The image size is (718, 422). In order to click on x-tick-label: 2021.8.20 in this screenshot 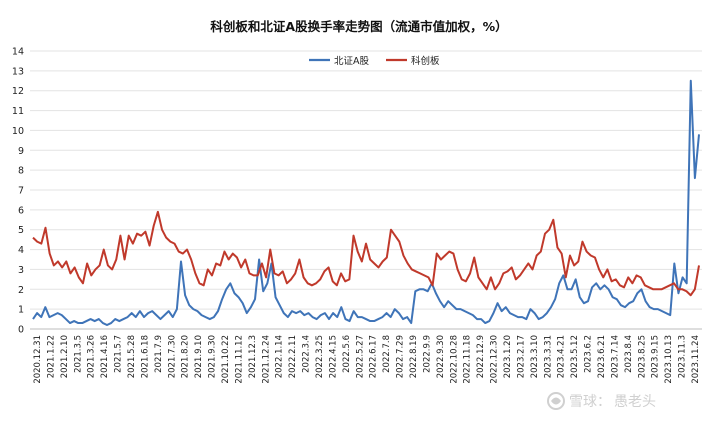, I will do `click(186, 356)`.